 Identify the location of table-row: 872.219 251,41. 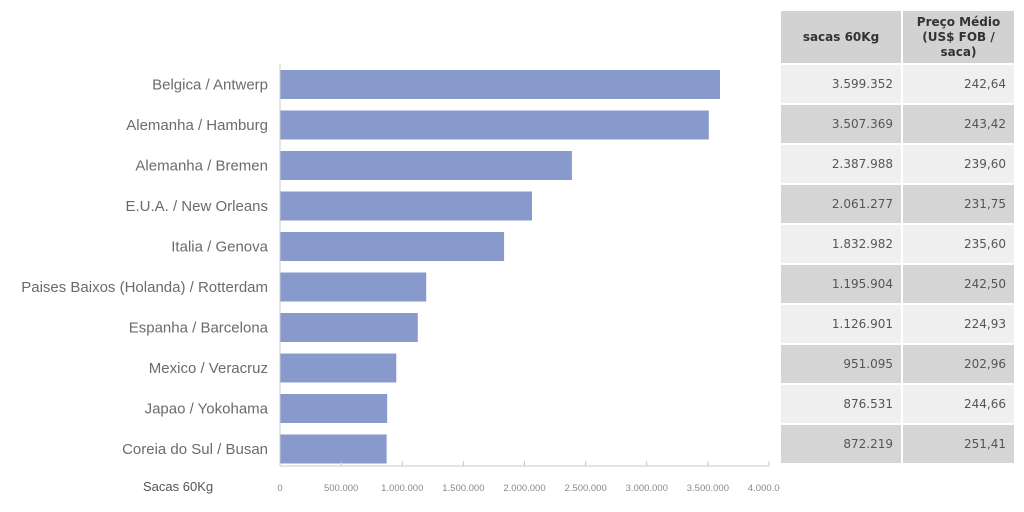
(898, 445).